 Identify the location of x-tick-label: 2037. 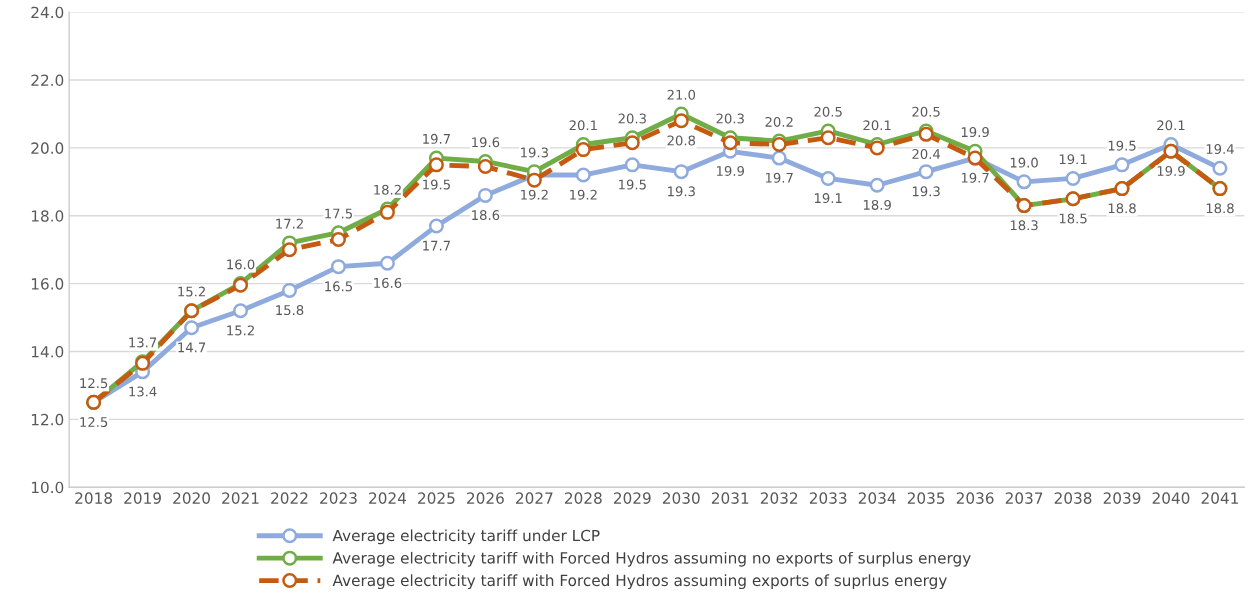
(1024, 498).